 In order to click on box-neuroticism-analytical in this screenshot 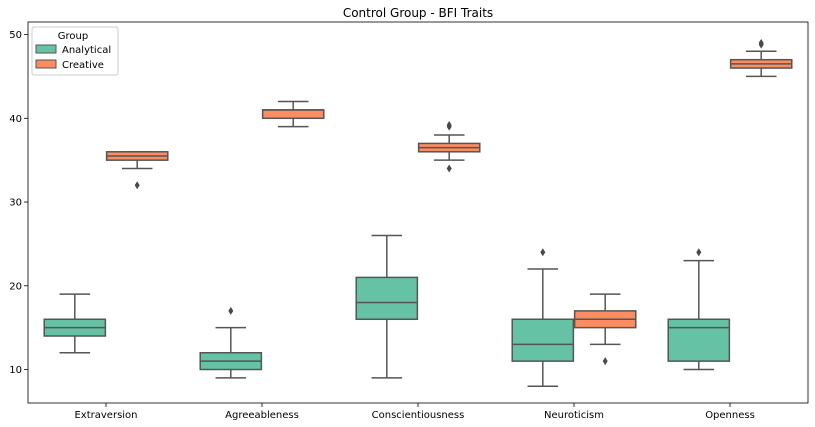, I will do `click(543, 318)`.